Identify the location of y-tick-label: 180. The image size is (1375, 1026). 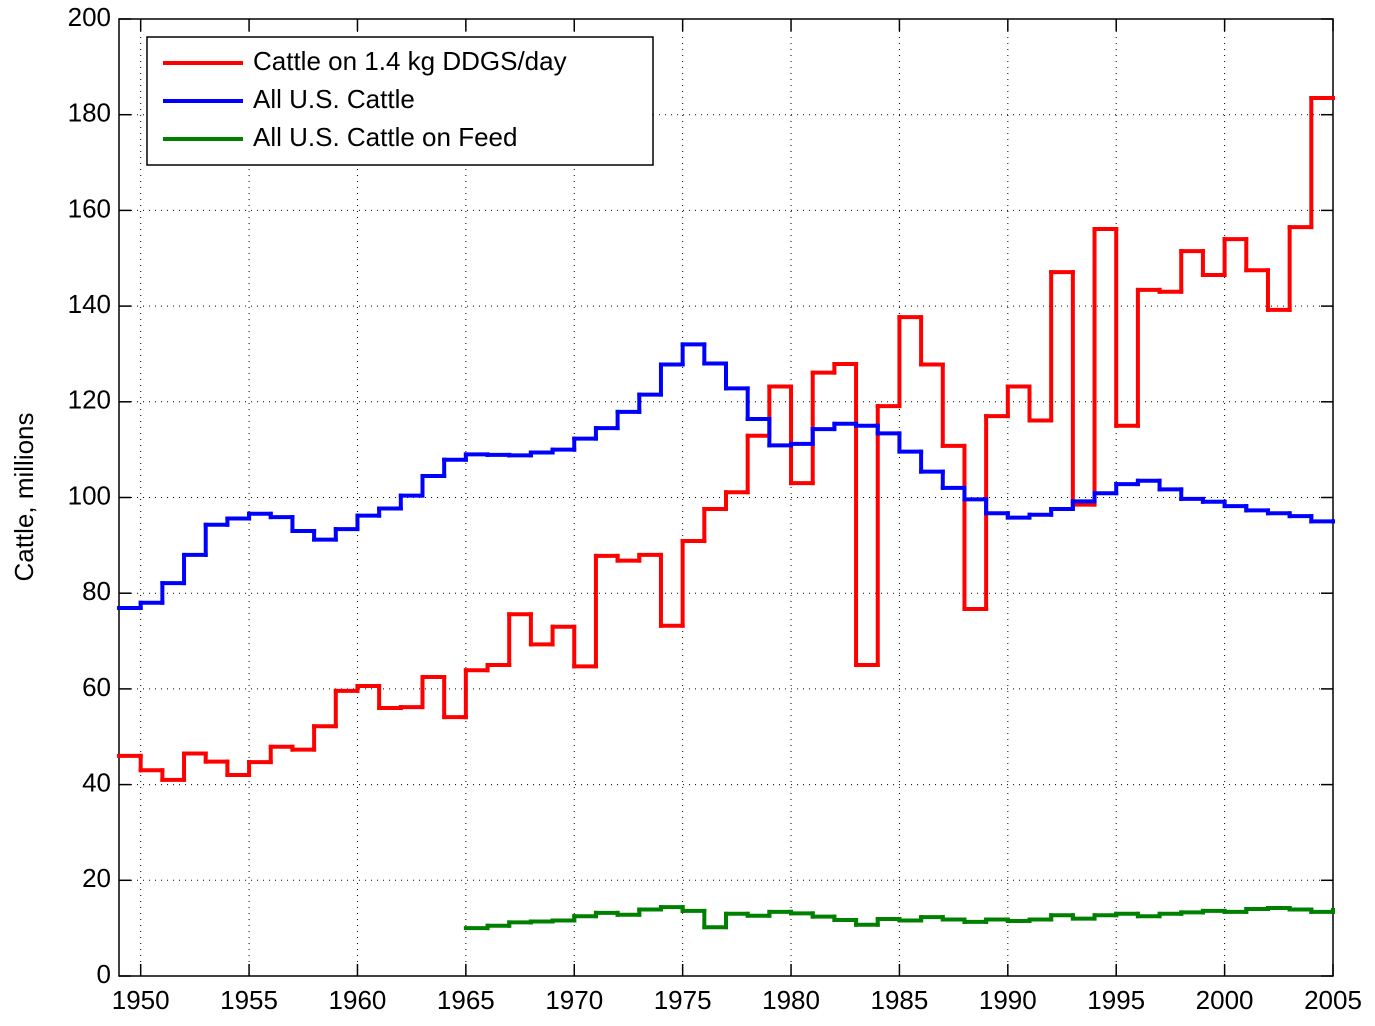
(89, 113).